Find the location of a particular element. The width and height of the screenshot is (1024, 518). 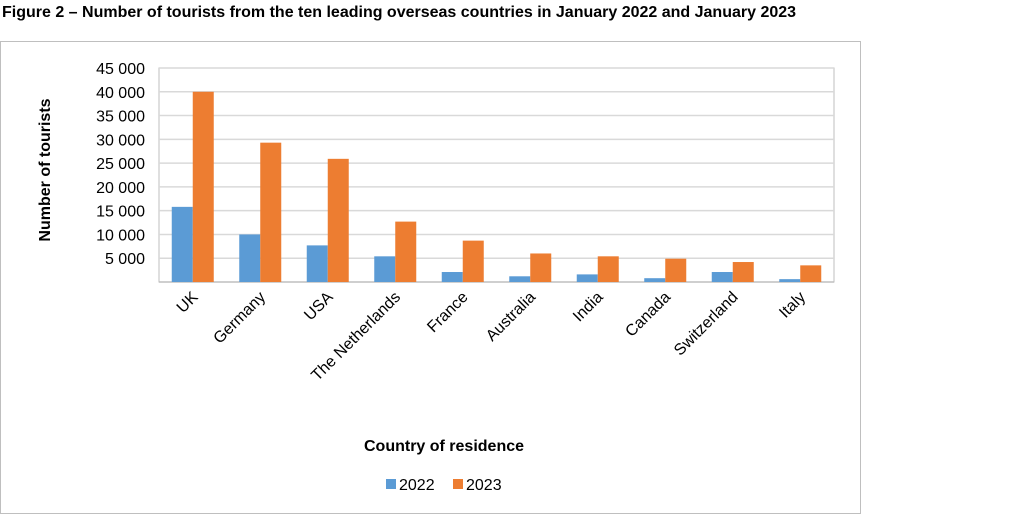

legend-swatch-2022 is located at coordinates (391, 484).